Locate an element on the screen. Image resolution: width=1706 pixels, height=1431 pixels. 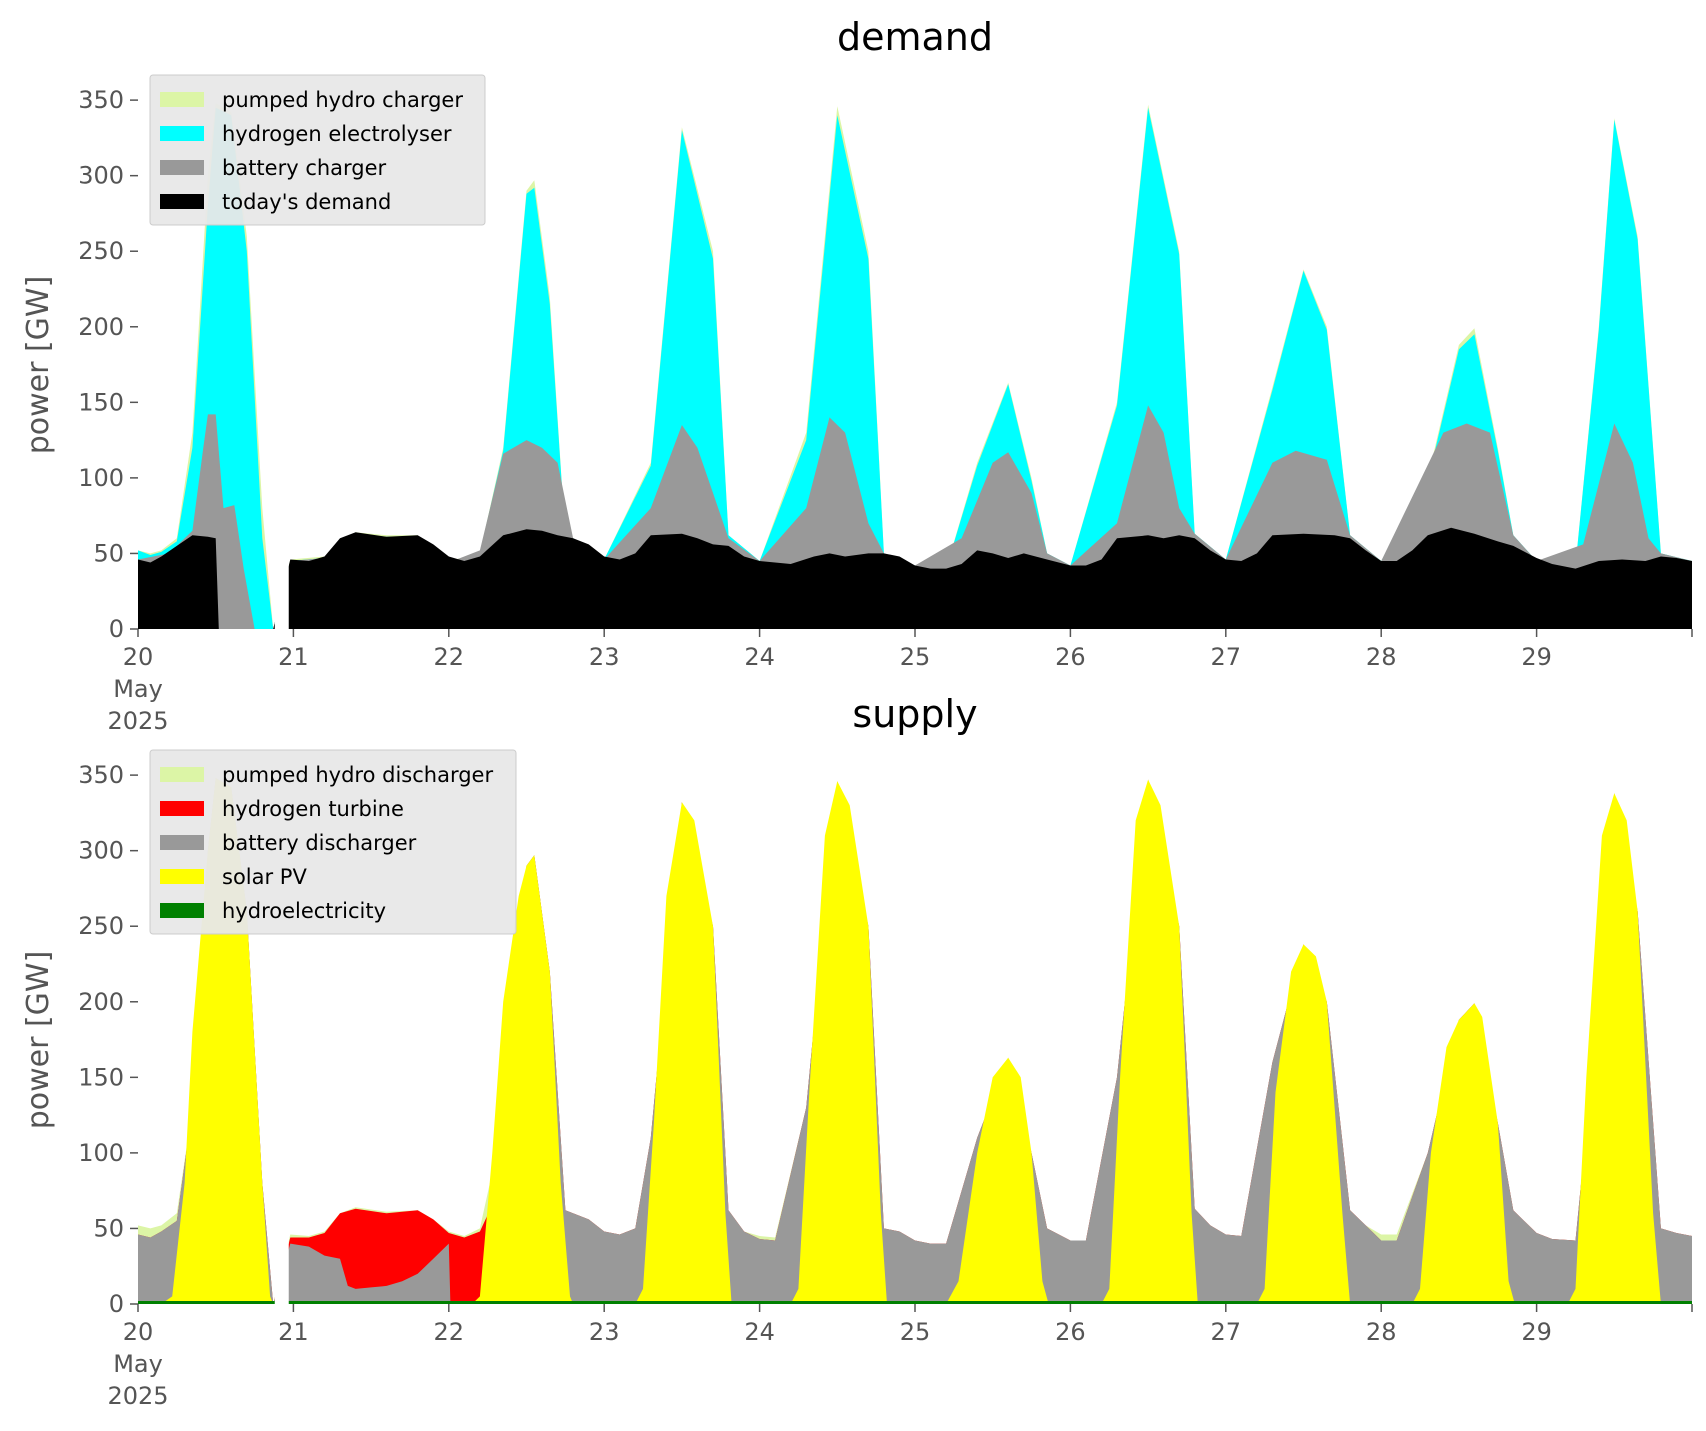
legend-label: hydrogen turbine is located at coordinates (313, 809).